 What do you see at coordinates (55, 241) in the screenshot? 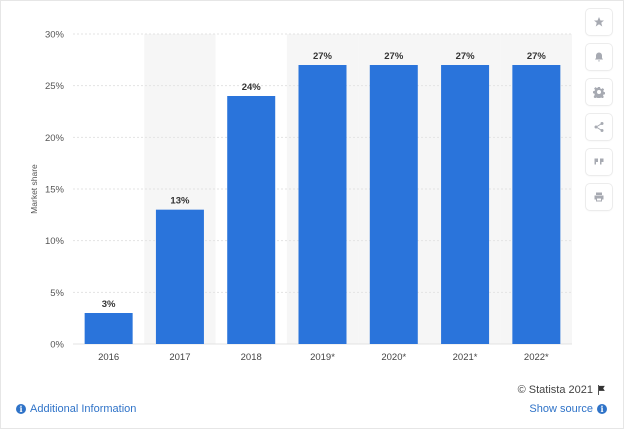
I see `y-tick-label: 10%` at bounding box center [55, 241].